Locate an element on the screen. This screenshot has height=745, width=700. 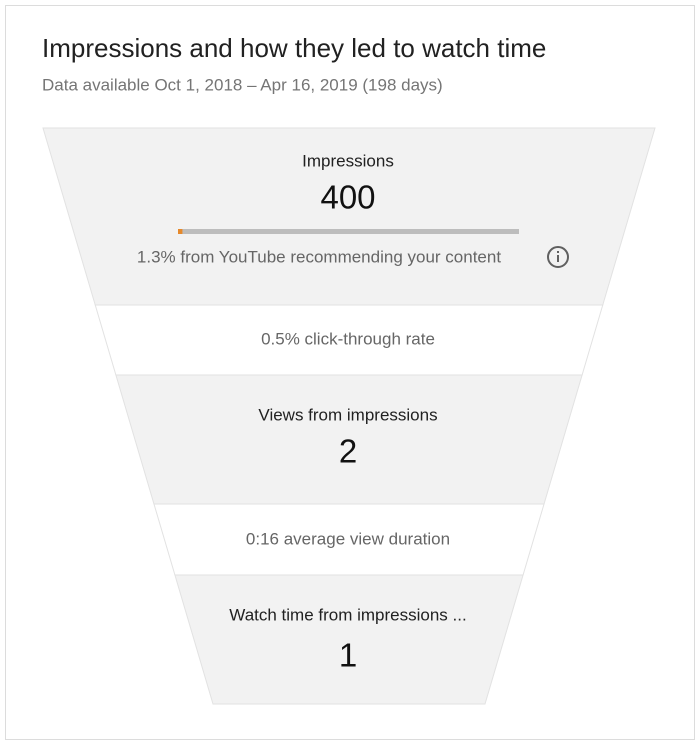
watch-time-value: 1 is located at coordinates (348, 655).